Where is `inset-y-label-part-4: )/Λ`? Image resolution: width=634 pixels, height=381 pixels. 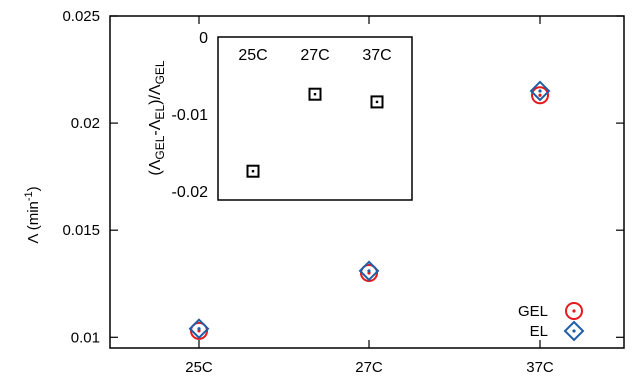
inset-y-label-part-4: )/Λ is located at coordinates (155, 94).